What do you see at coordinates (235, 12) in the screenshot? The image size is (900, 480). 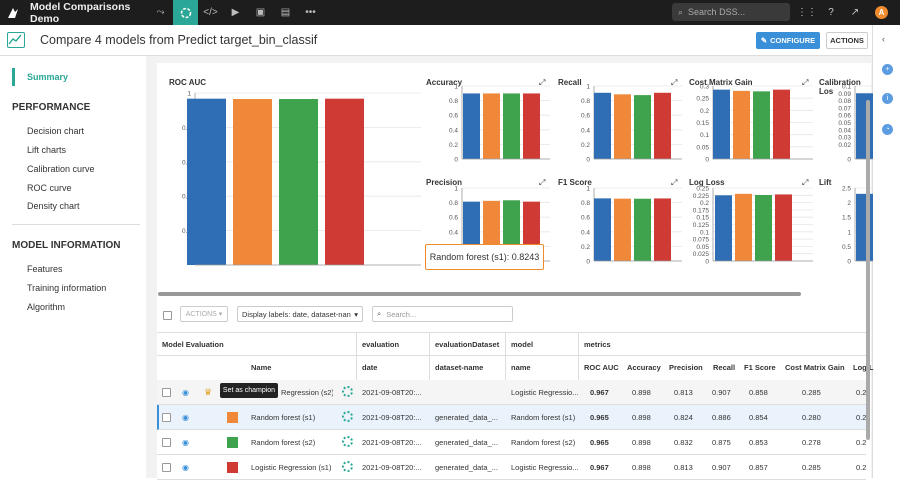 I see `run-icon: ▶` at bounding box center [235, 12].